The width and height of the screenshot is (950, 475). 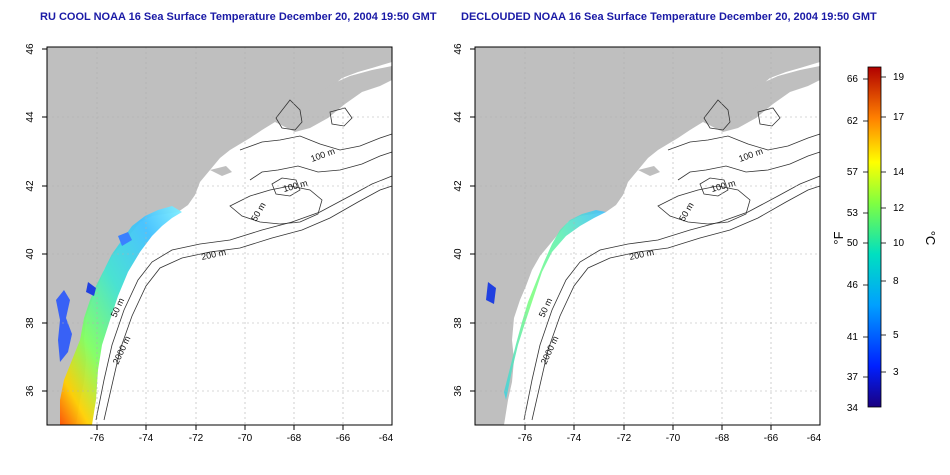 What do you see at coordinates (896, 372) in the screenshot?
I see `colorbar-c-label: 3` at bounding box center [896, 372].